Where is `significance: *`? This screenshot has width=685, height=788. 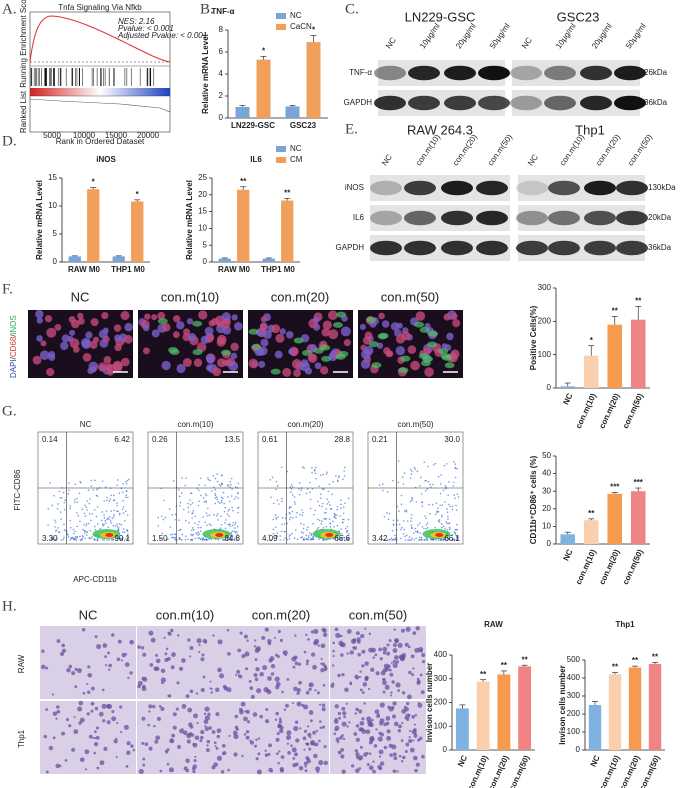 significance: * is located at coordinates (264, 51).